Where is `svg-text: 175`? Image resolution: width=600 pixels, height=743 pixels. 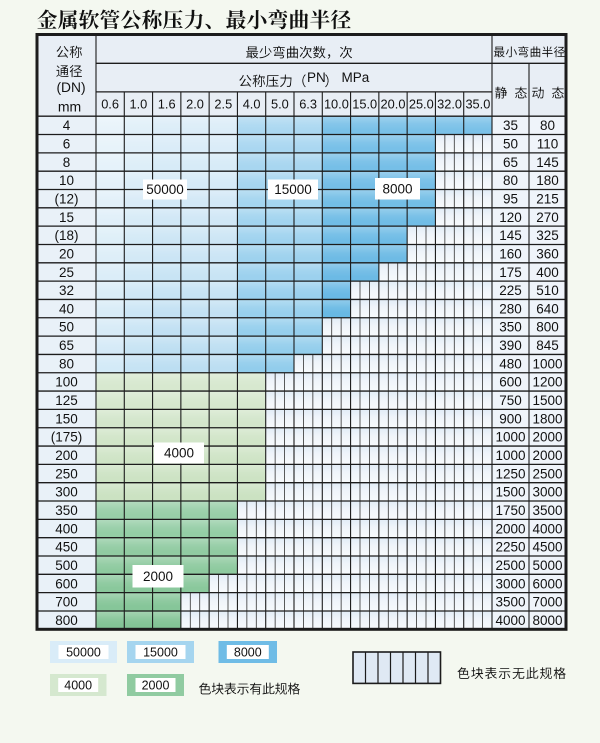 svg-text: 175 is located at coordinates (510, 272).